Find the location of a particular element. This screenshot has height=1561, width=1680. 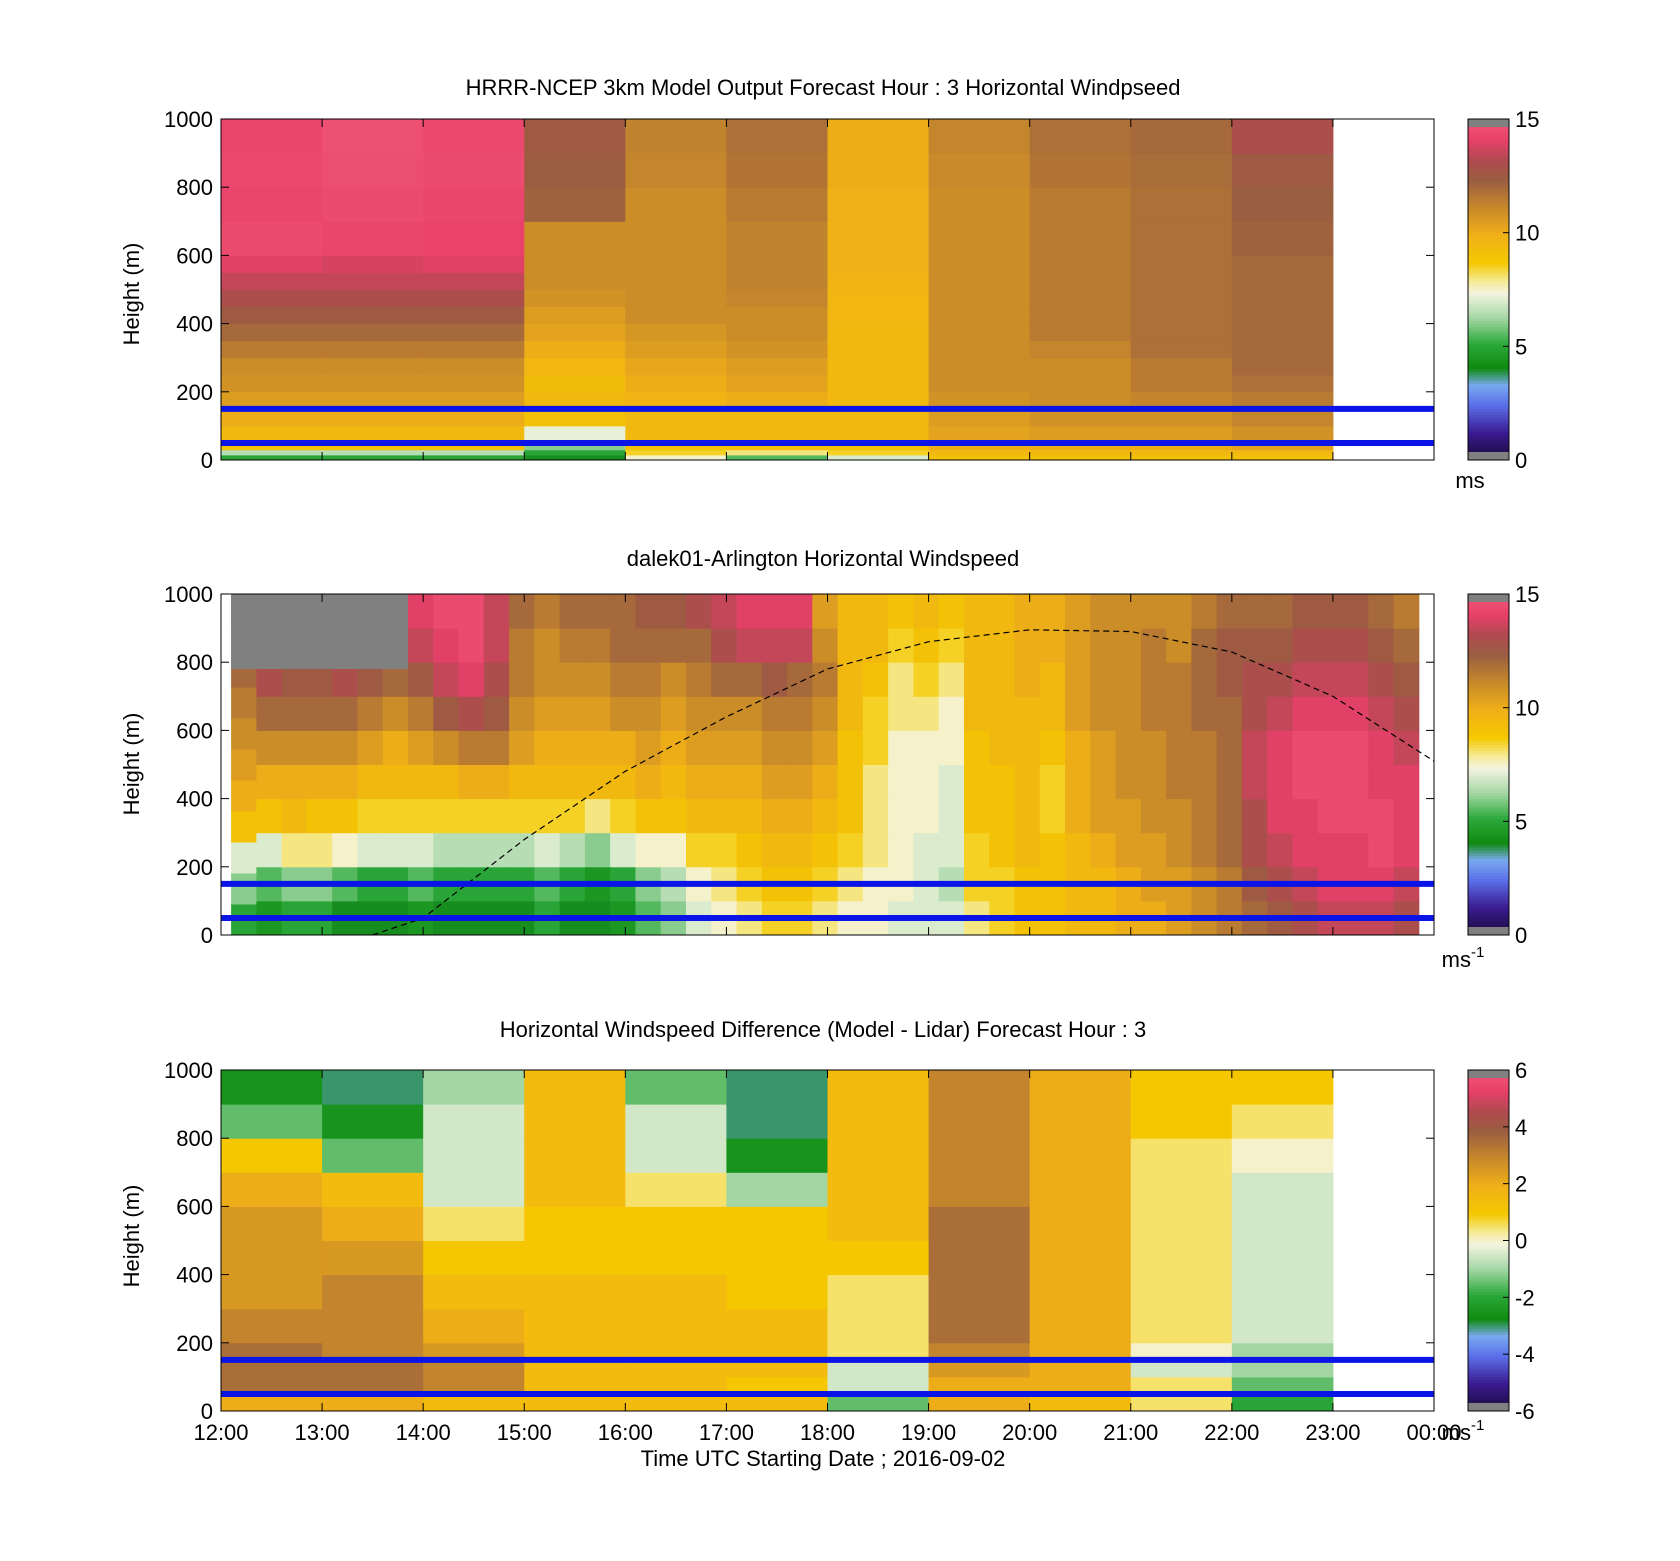

colorbar-unit-label: ms is located at coordinates (1469, 480).